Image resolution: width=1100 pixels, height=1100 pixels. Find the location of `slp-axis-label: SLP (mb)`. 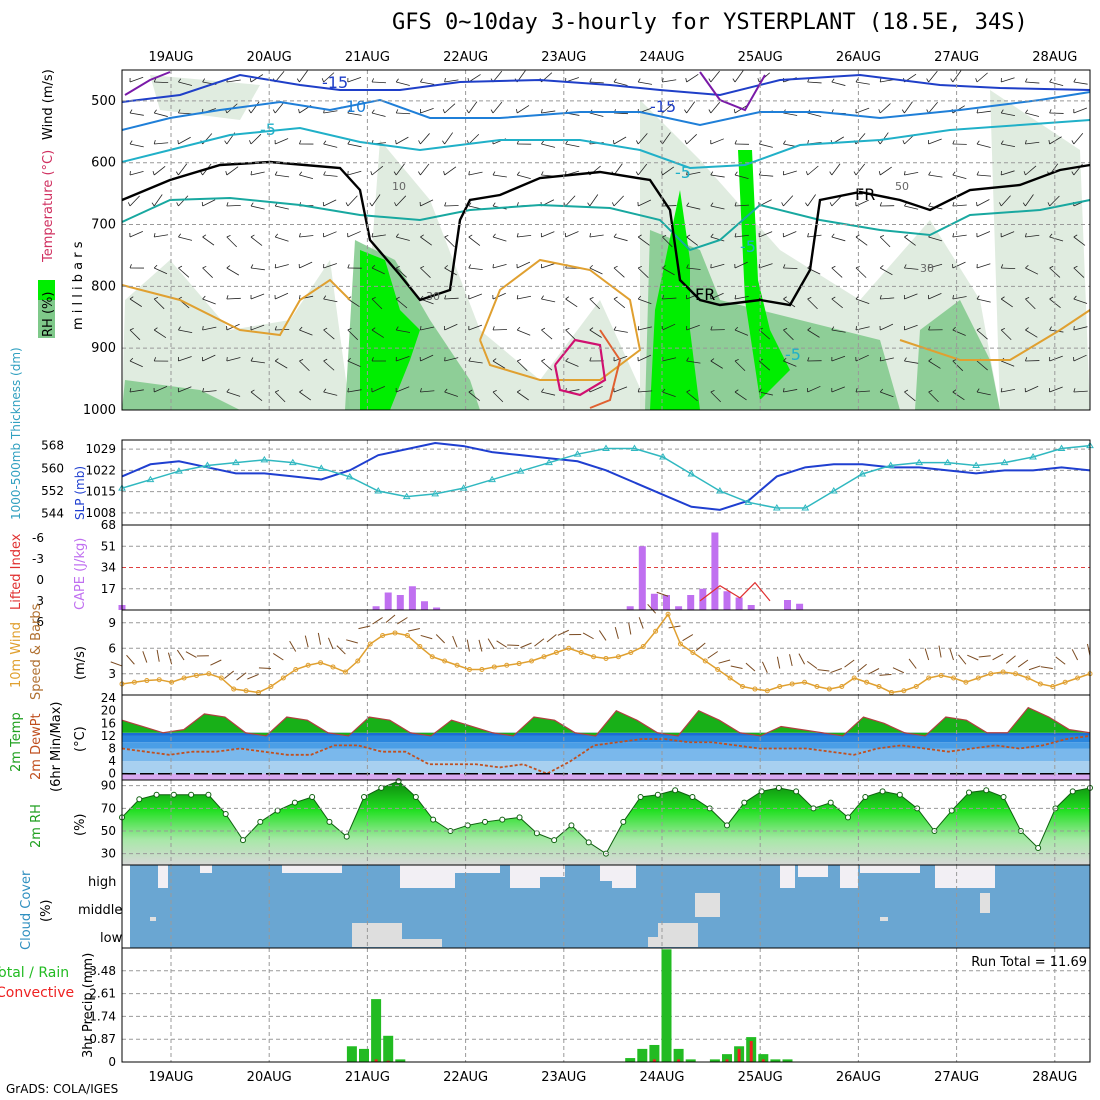

slp-axis-label: SLP (mb) is located at coordinates (80, 493).